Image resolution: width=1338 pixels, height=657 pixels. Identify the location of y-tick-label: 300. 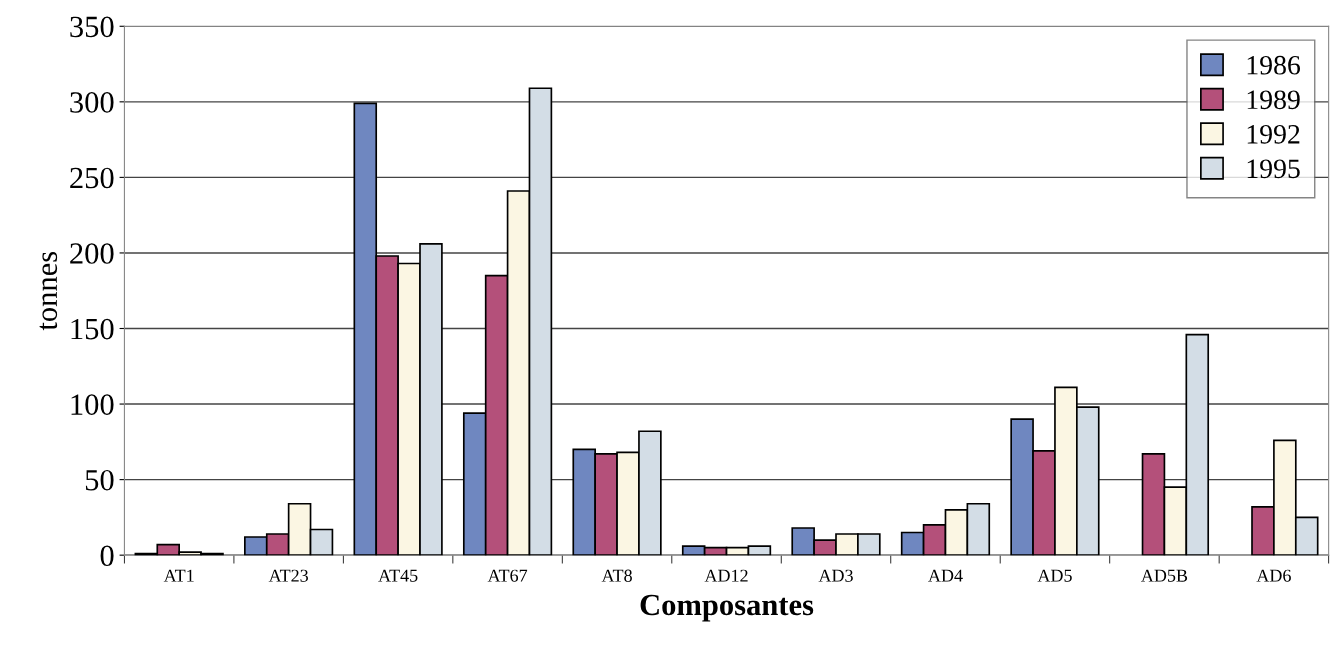
(92, 102).